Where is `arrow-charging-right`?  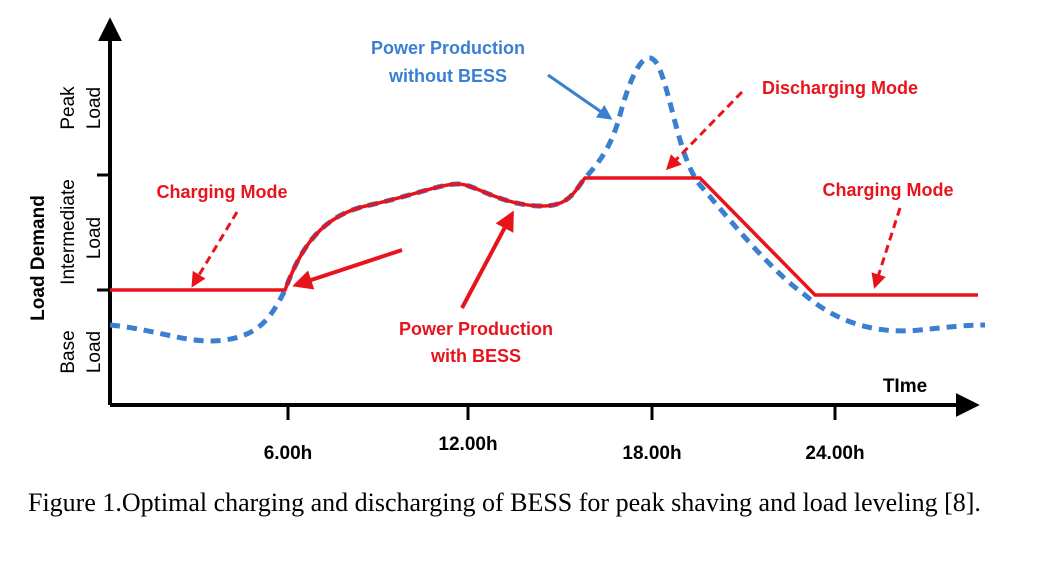
arrow-charging-right is located at coordinates (886, 248).